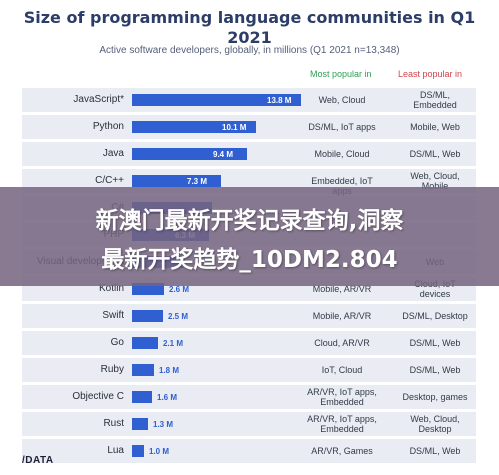 The width and height of the screenshot is (499, 475). I want to click on data-label: 13.8 M, so click(279, 100).